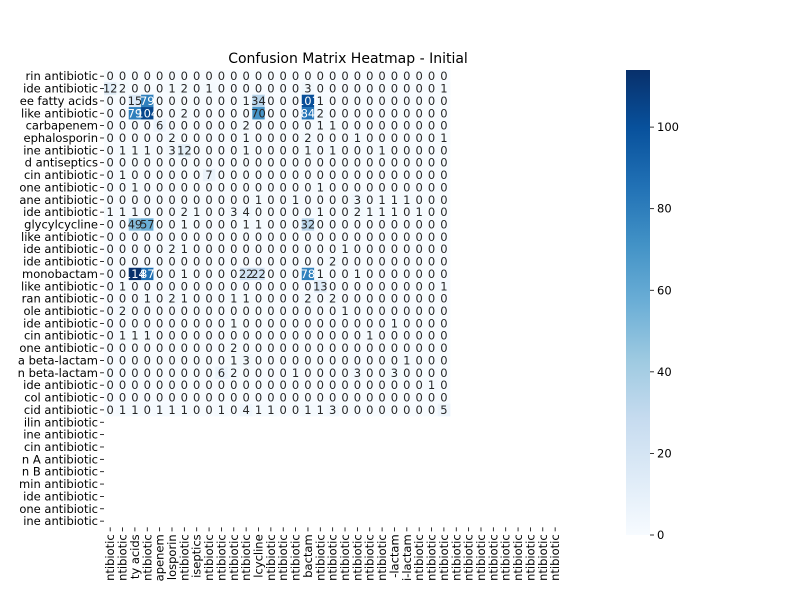 The image size is (800, 600). Describe the element at coordinates (59, 101) in the screenshot. I see `row-label: ee fatty acids` at that location.